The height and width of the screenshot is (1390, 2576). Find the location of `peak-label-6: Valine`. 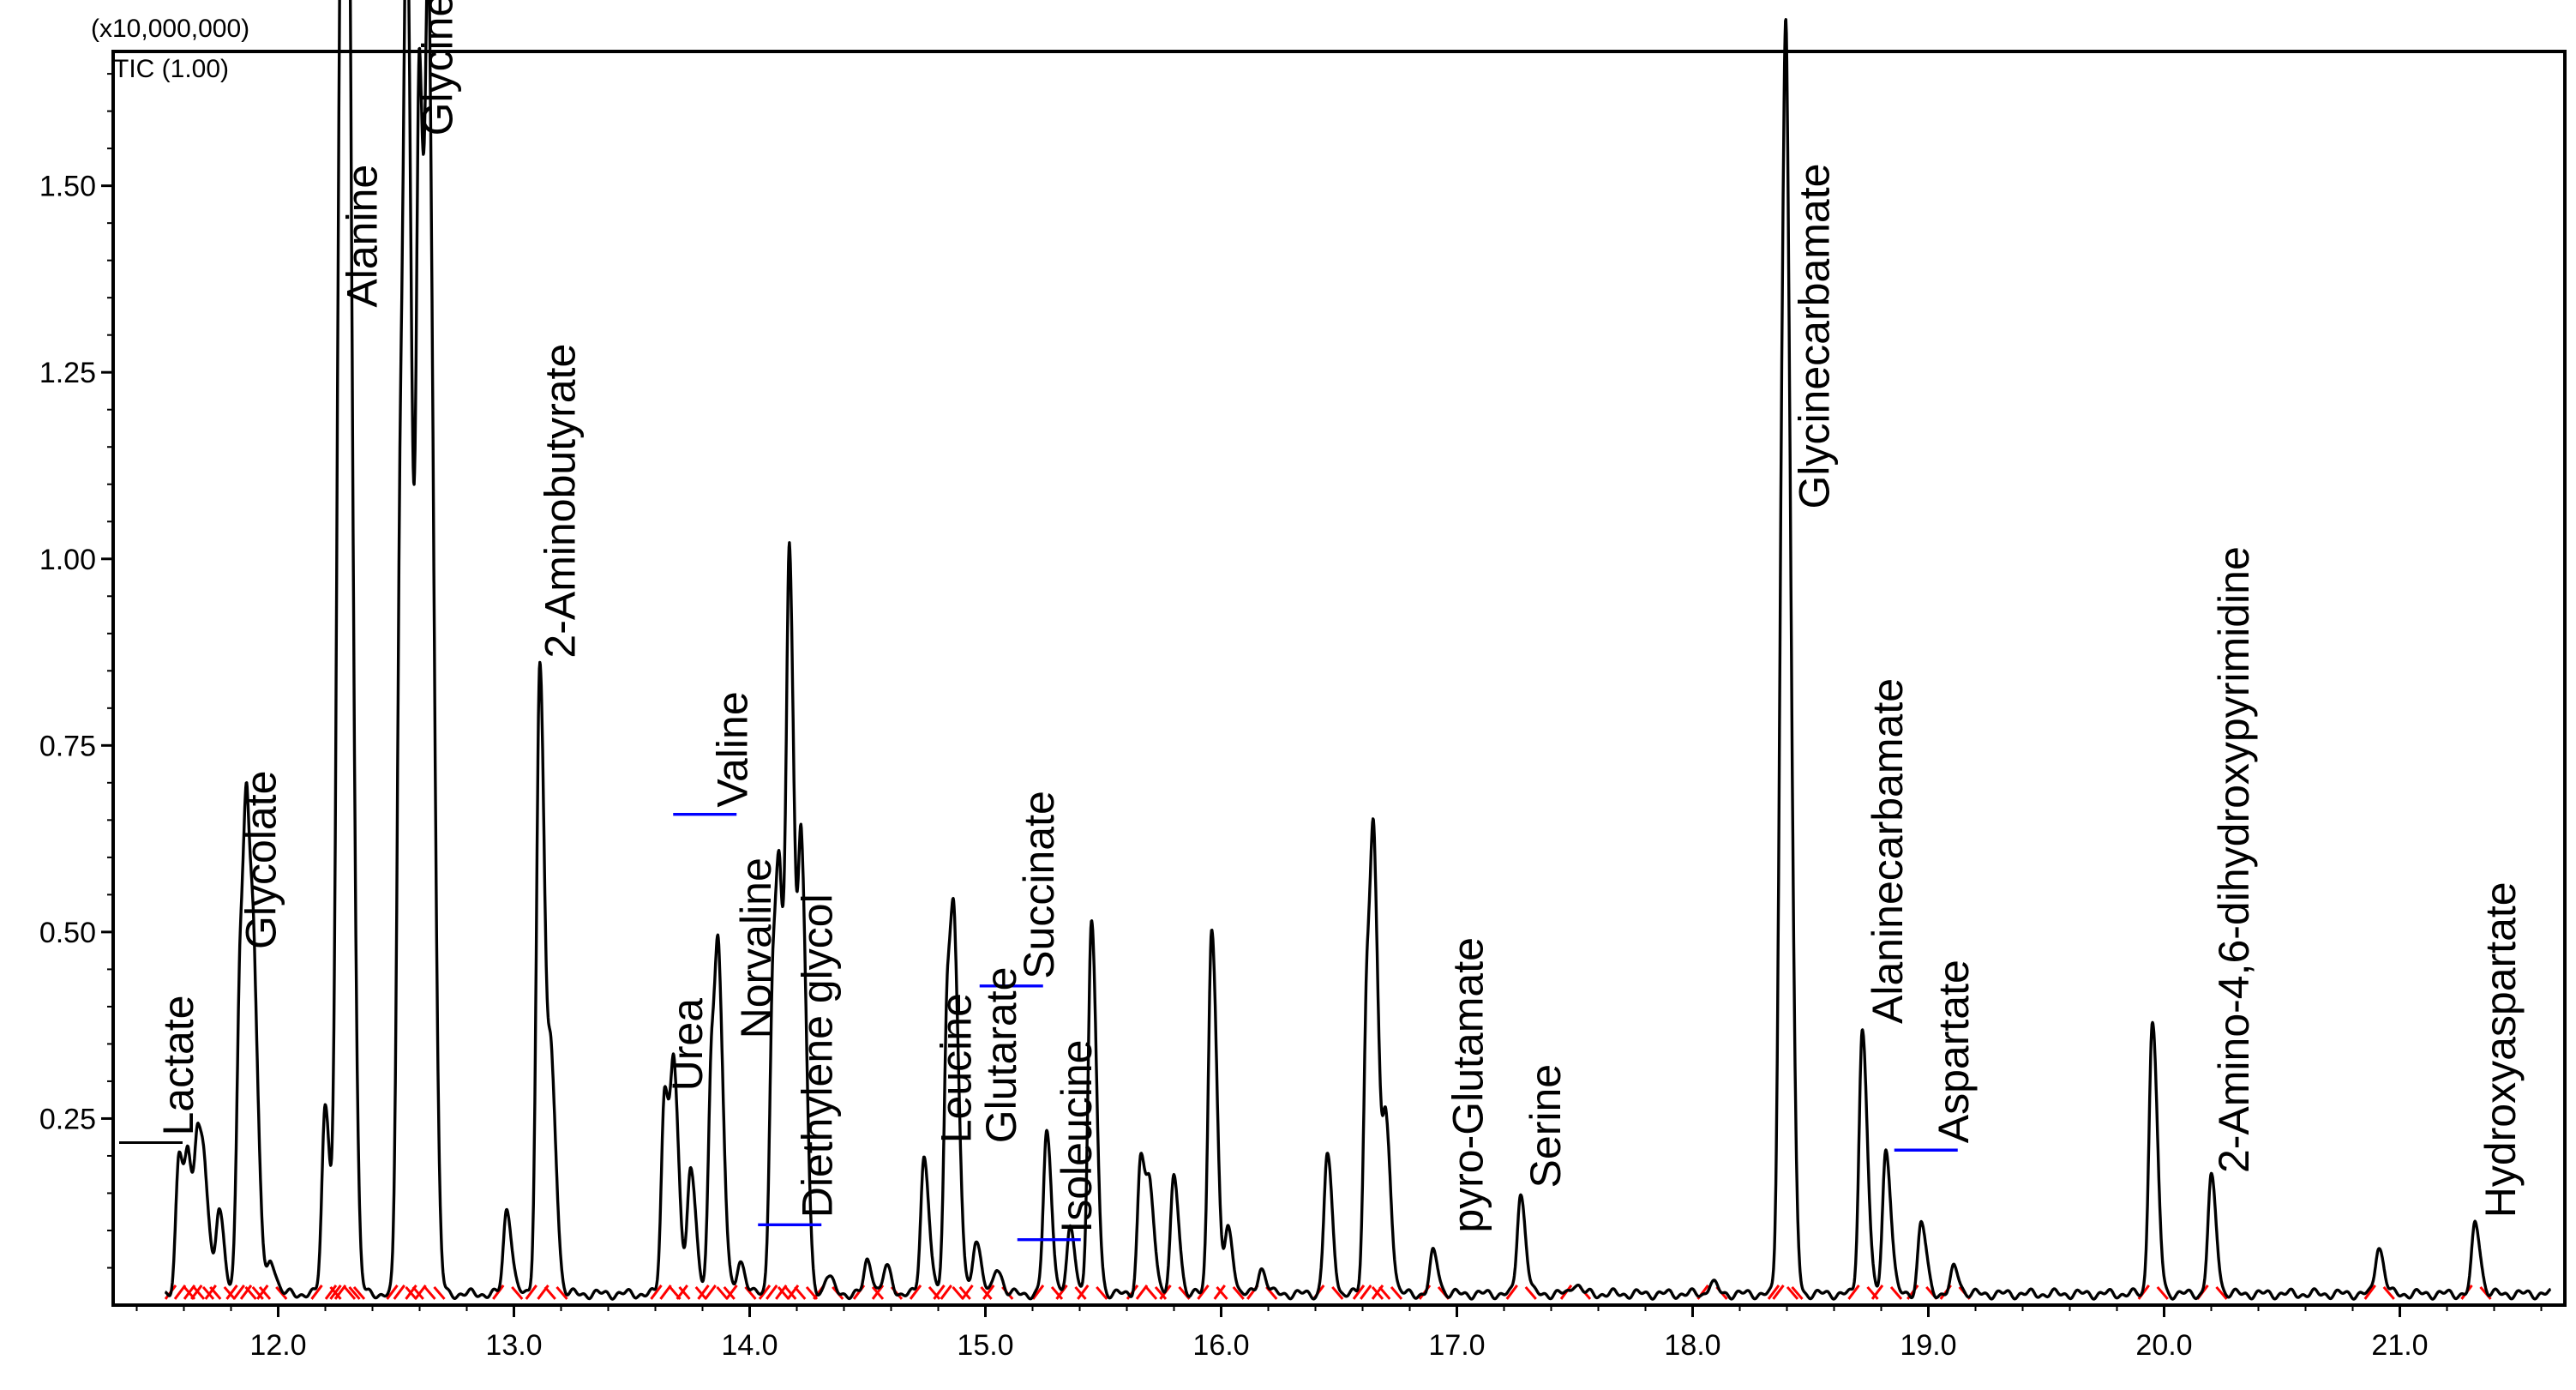

peak-label-6: Valine is located at coordinates (732, 749).